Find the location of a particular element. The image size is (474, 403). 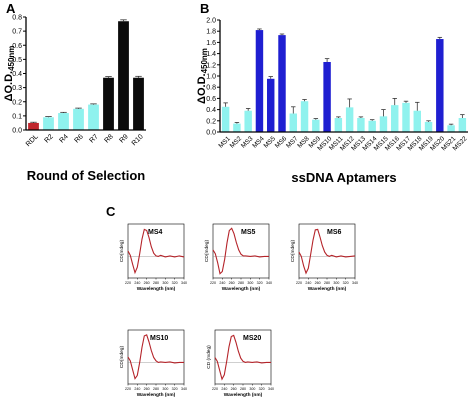

bar-r4 is located at coordinates (63, 121).